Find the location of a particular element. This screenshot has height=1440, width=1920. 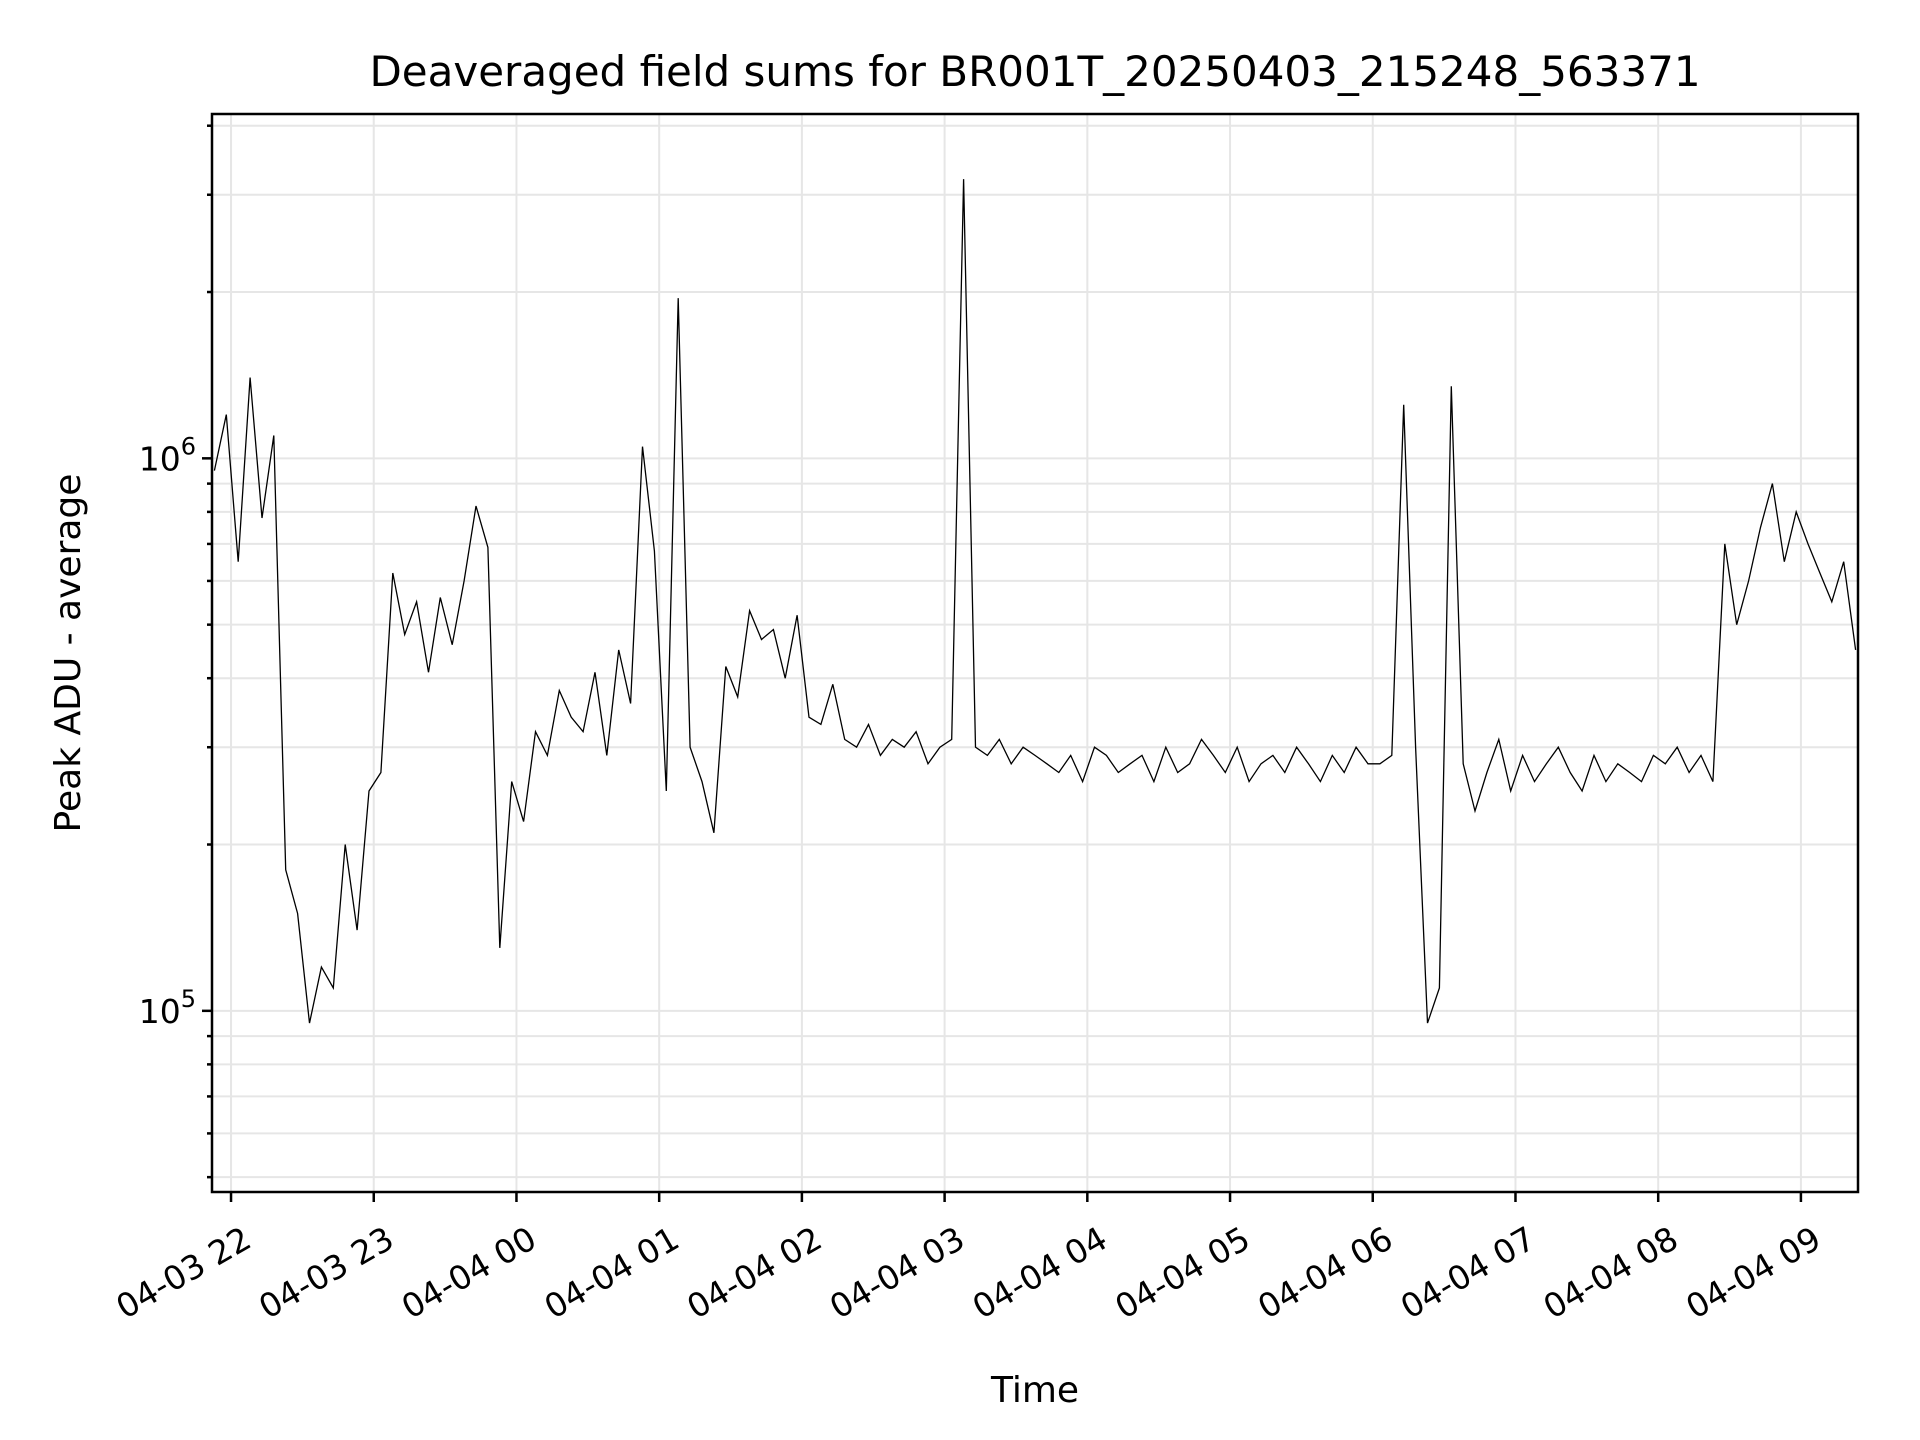

y-tick-exponent: 5 is located at coordinates (188, 999).